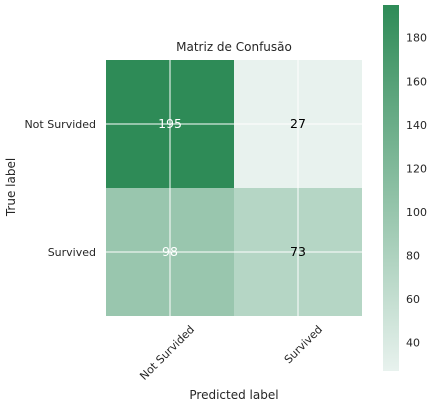 The image size is (434, 406). What do you see at coordinates (72, 252) in the screenshot?
I see `y-tick-label: Survived` at bounding box center [72, 252].